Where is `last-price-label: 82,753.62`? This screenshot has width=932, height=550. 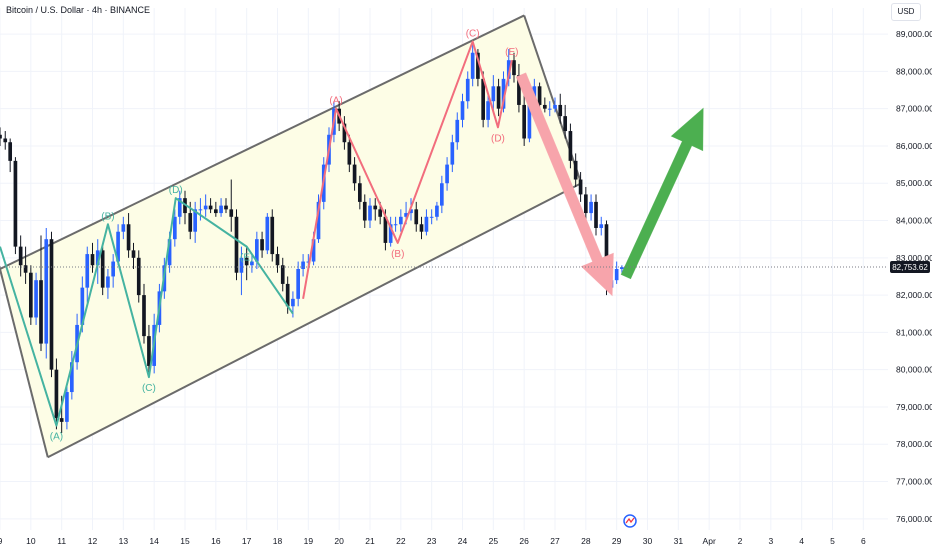 last-price-label: 82,753.62 is located at coordinates (910, 267).